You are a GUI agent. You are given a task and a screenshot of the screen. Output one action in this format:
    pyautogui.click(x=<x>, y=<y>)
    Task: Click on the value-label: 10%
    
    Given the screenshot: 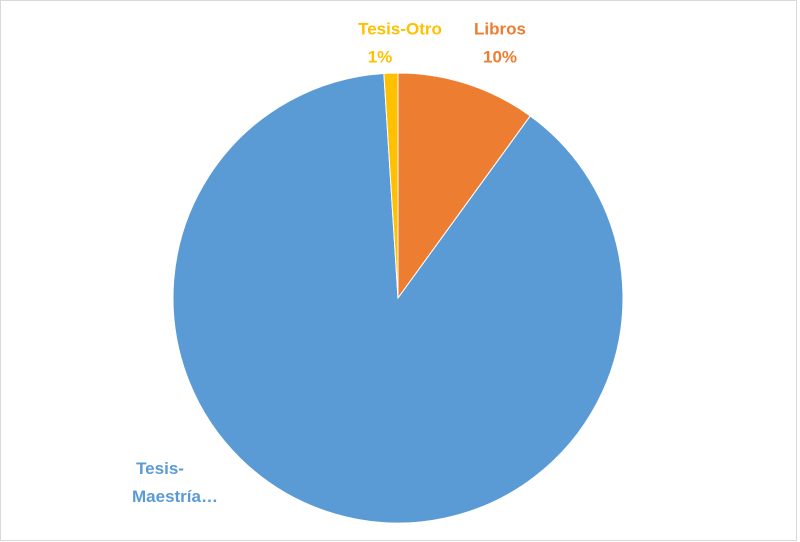 What is the action you would take?
    pyautogui.click(x=500, y=56)
    